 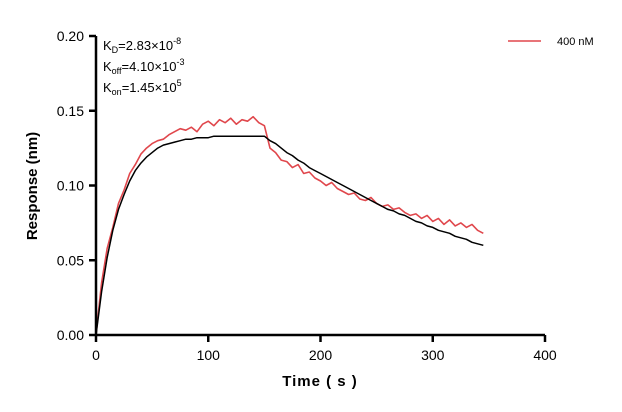 What do you see at coordinates (70, 260) in the screenshot?
I see `y-tick-label: 0.05` at bounding box center [70, 260].